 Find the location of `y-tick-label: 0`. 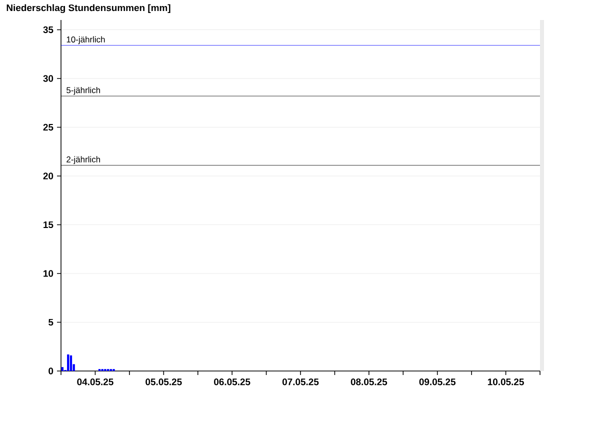

y-tick-label: 0 is located at coordinates (51, 371).